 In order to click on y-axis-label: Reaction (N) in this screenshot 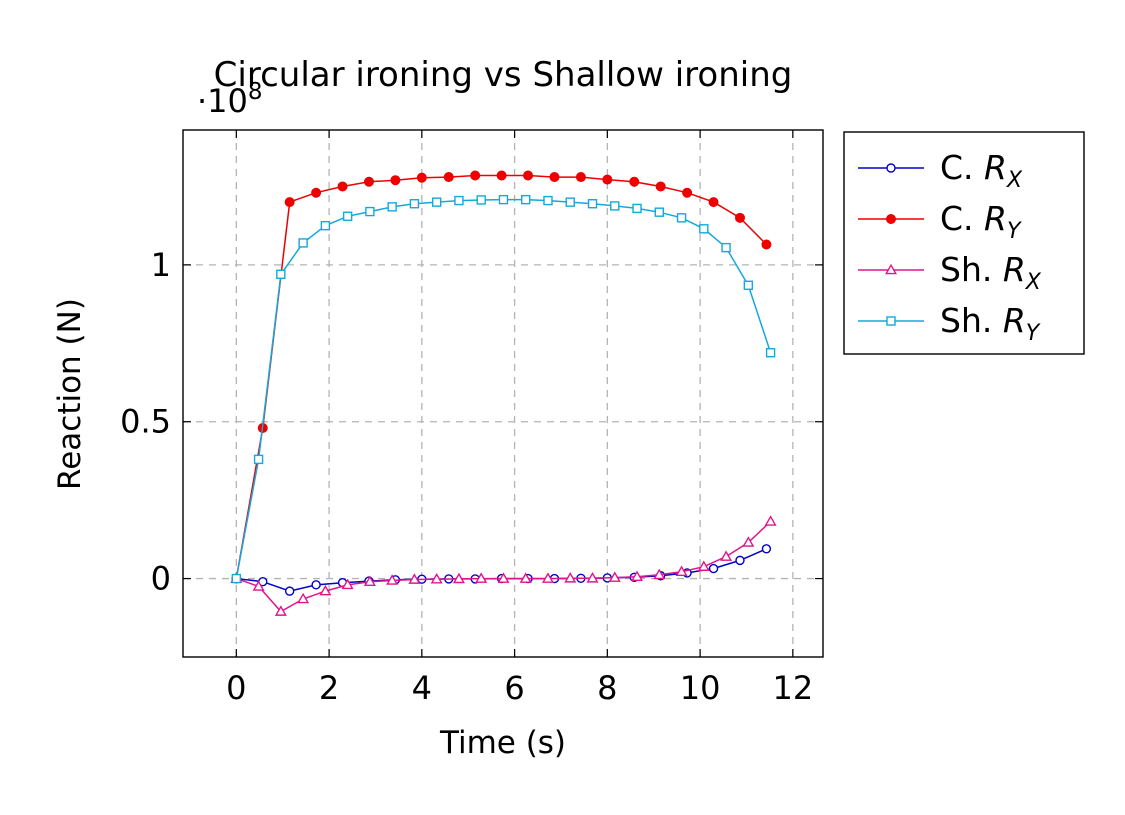, I will do `click(70, 394)`.